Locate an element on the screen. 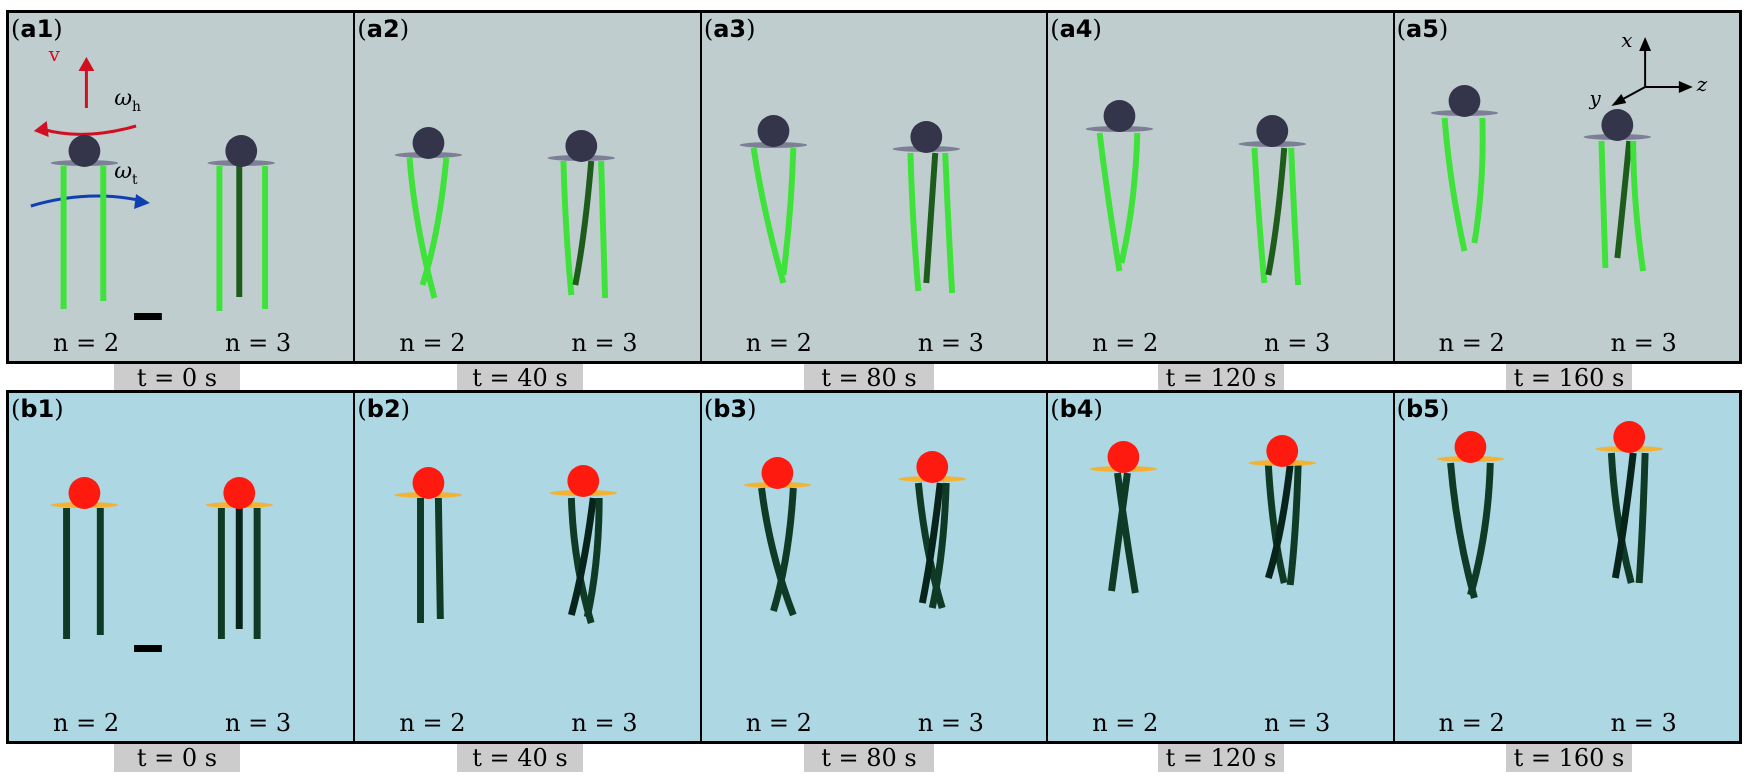 This screenshot has width=1748, height=779. panel-b2: (b2) n = 2 n = 3 is located at coordinates (528, 567).